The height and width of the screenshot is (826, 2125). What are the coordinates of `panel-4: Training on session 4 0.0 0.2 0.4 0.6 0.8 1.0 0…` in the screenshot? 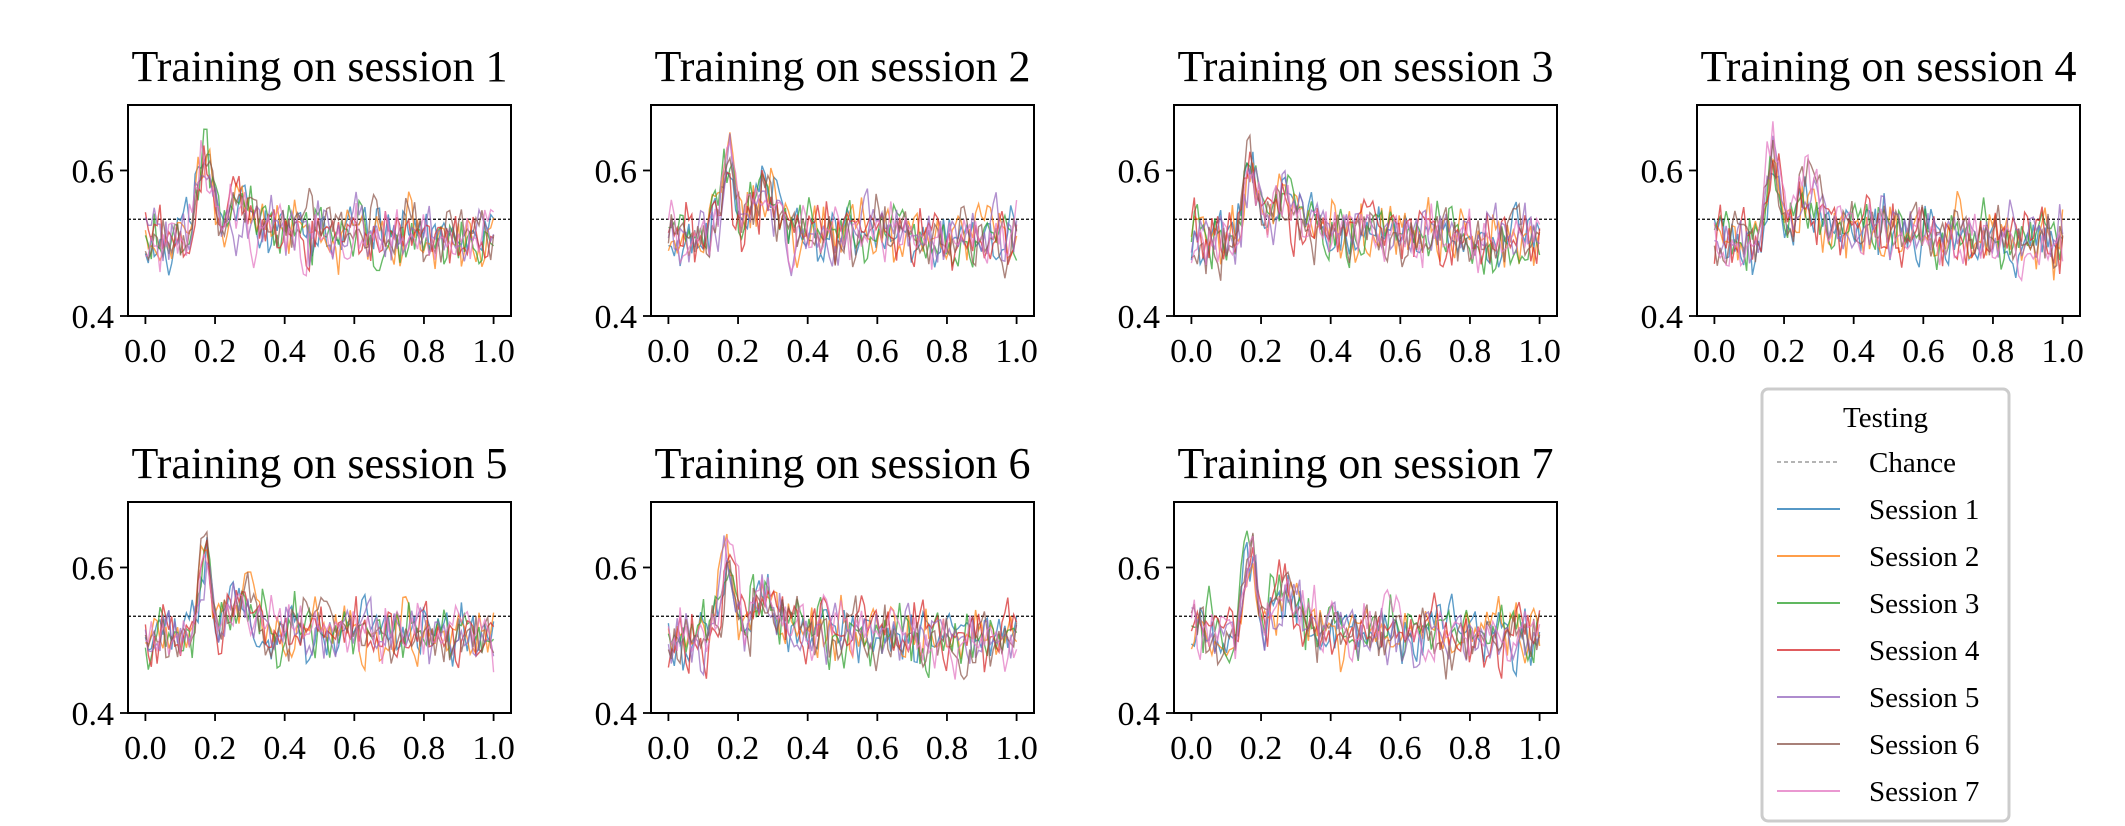 It's located at (1862, 206).